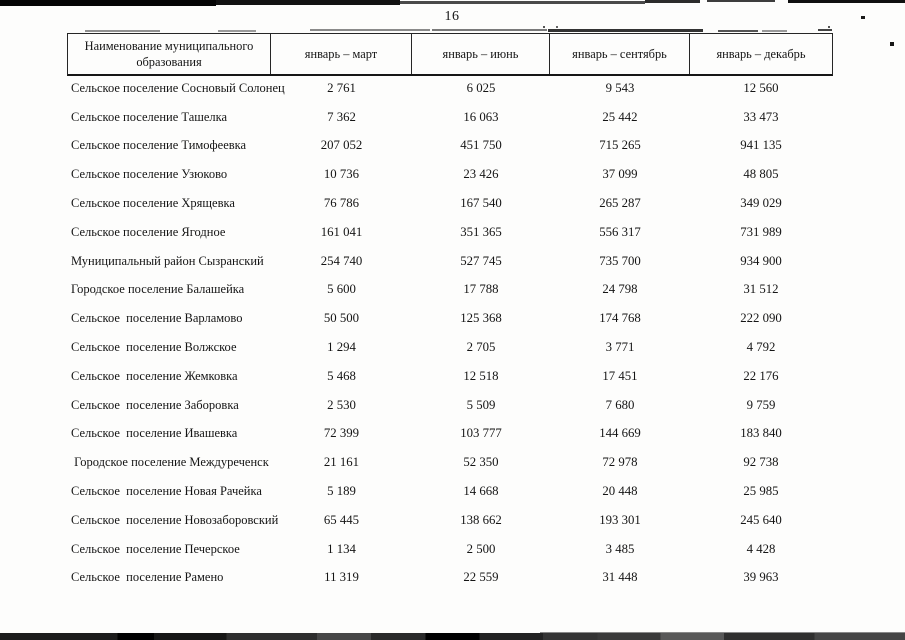 This screenshot has height=640, width=905. I want to click on row-value-cell: 941 135, so click(761, 145).